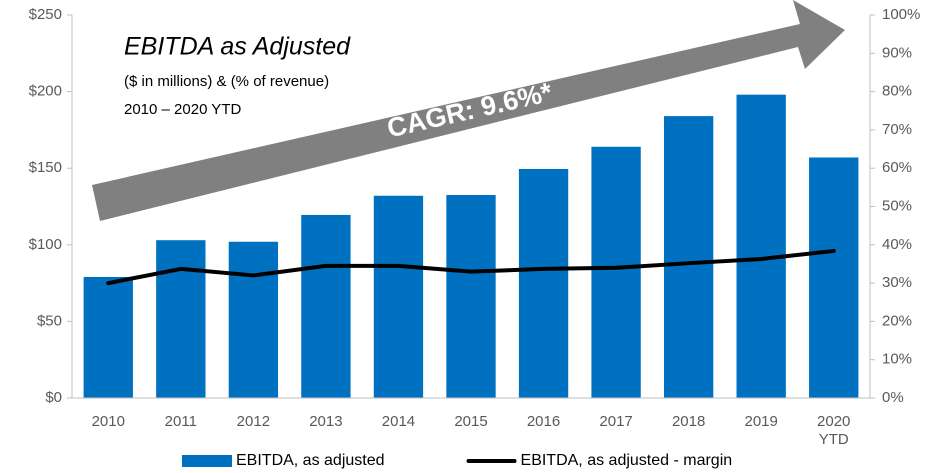 Image resolution: width=939 pixels, height=473 pixels. Describe the element at coordinates (53, 397) in the screenshot. I see `y-tick-label: $0` at that location.